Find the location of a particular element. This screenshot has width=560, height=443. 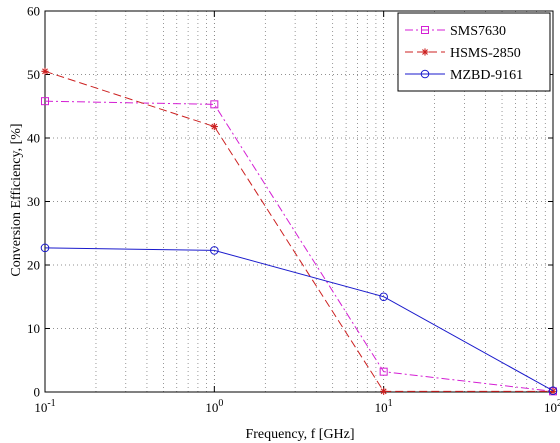

y-tick-label: 0 is located at coordinates (37, 392).